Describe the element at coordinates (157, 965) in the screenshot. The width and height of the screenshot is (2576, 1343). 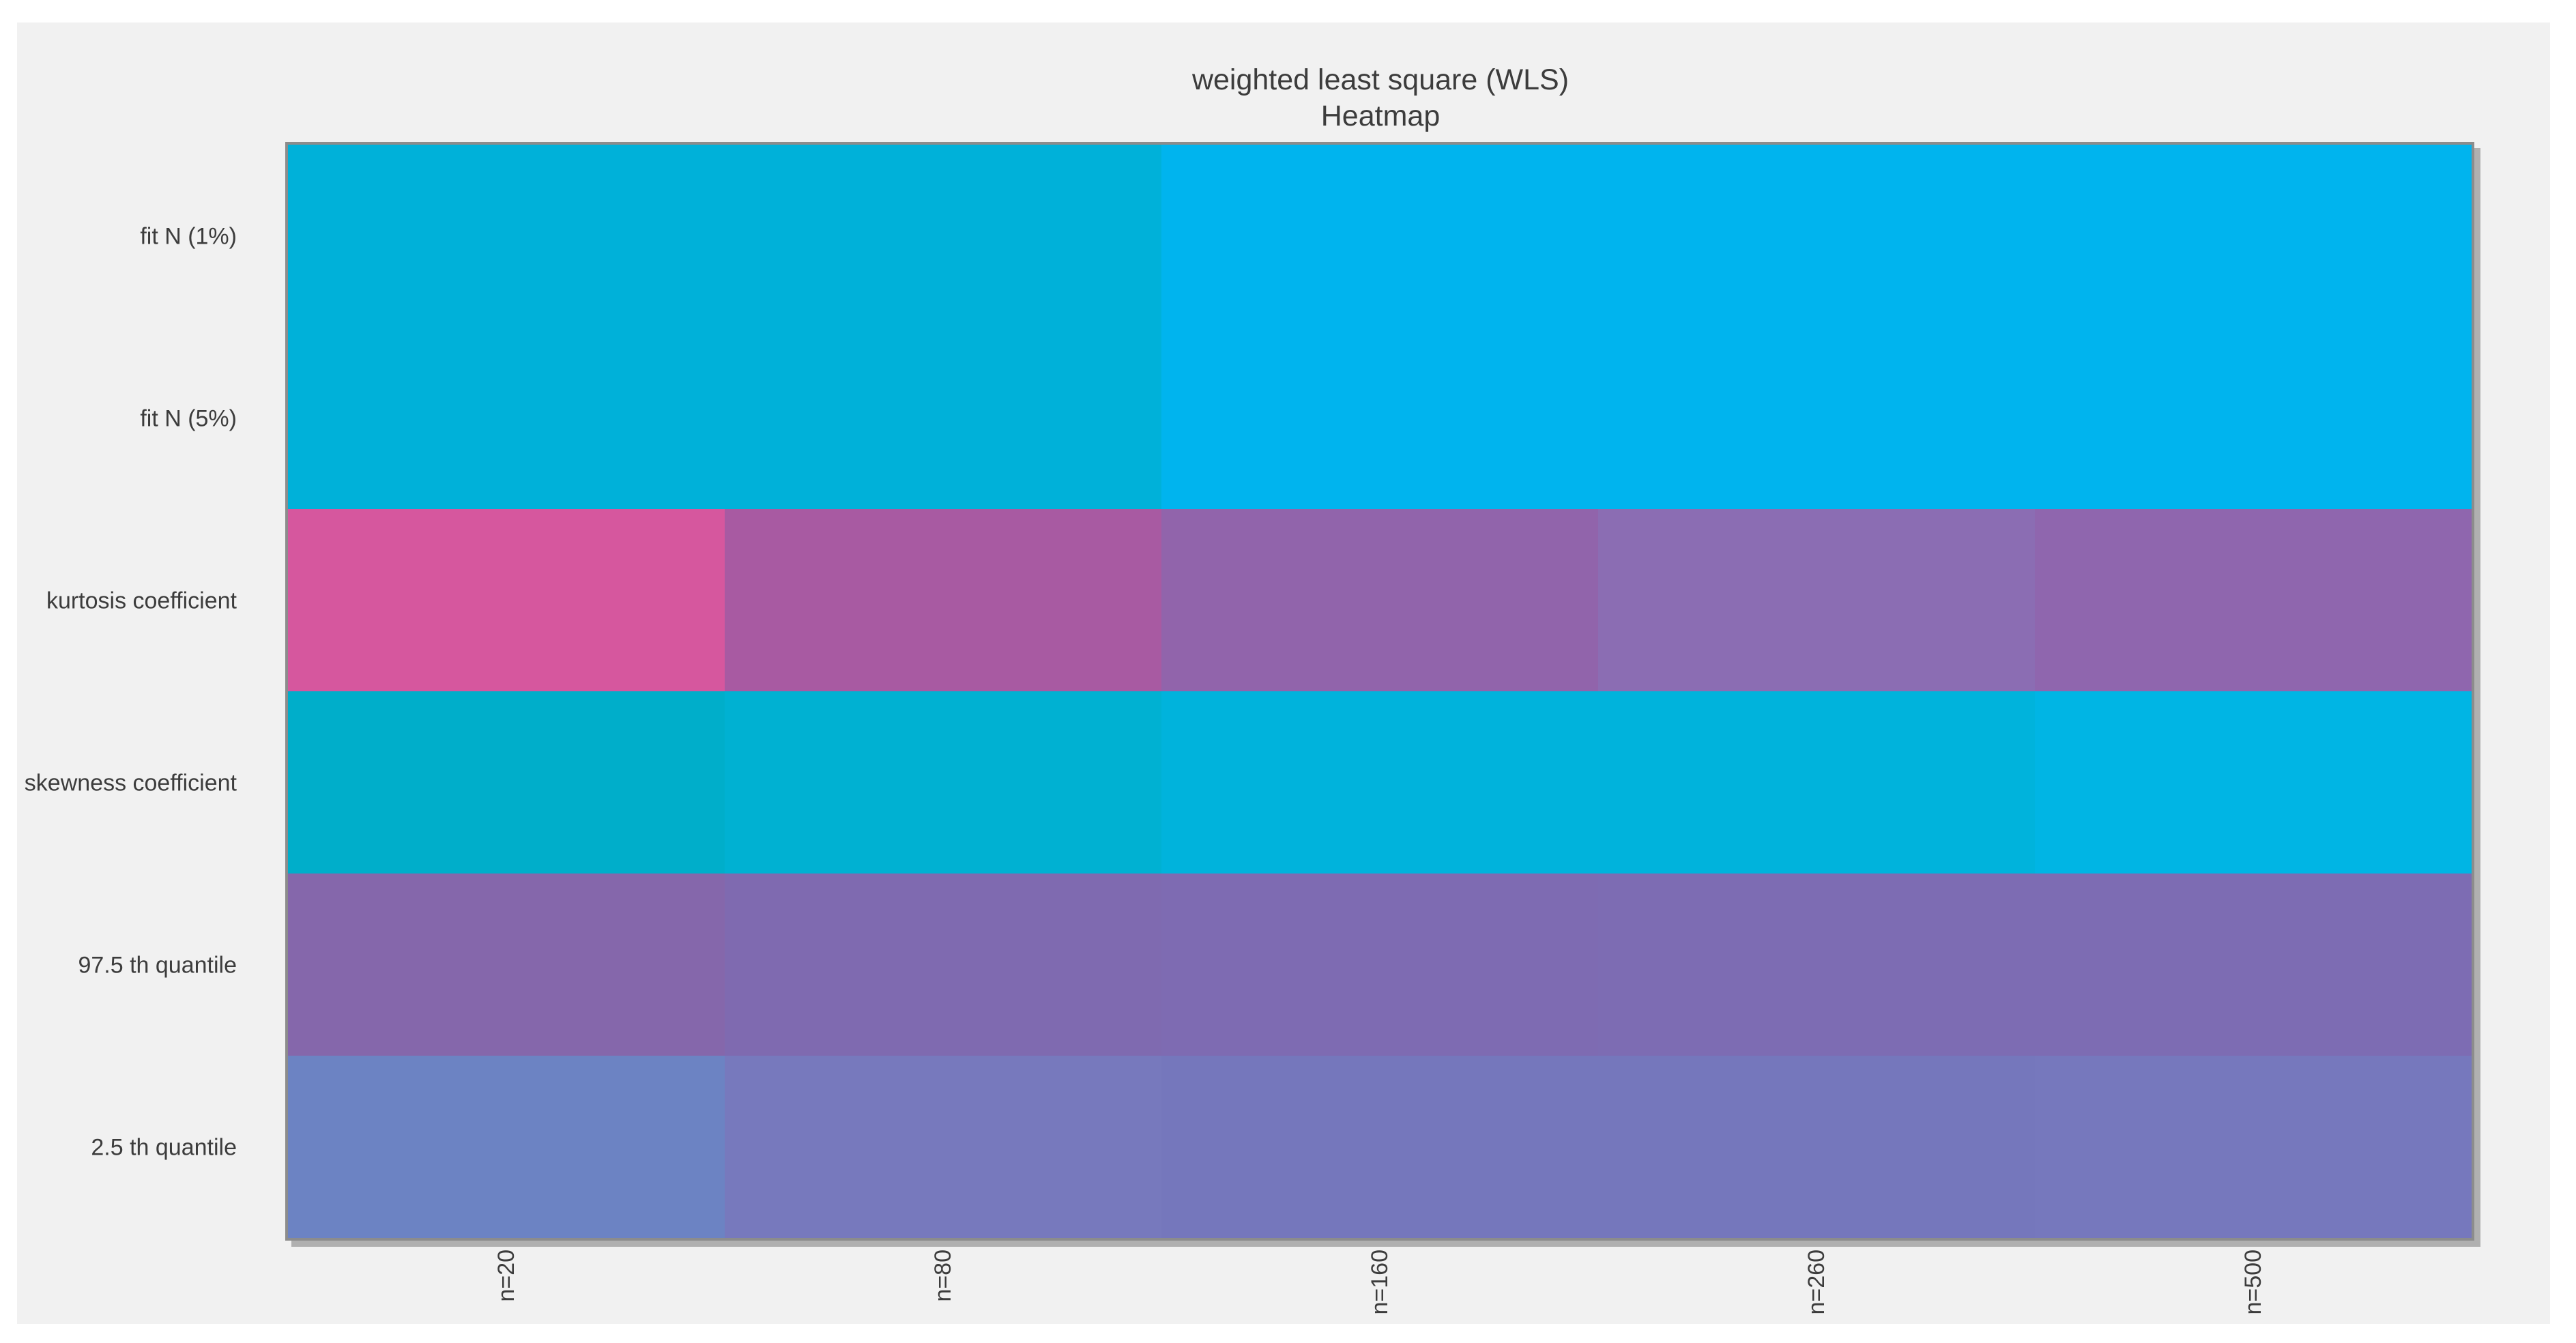
I see `y-tick-label-97-5-quantile: 97.5 th quantile` at that location.